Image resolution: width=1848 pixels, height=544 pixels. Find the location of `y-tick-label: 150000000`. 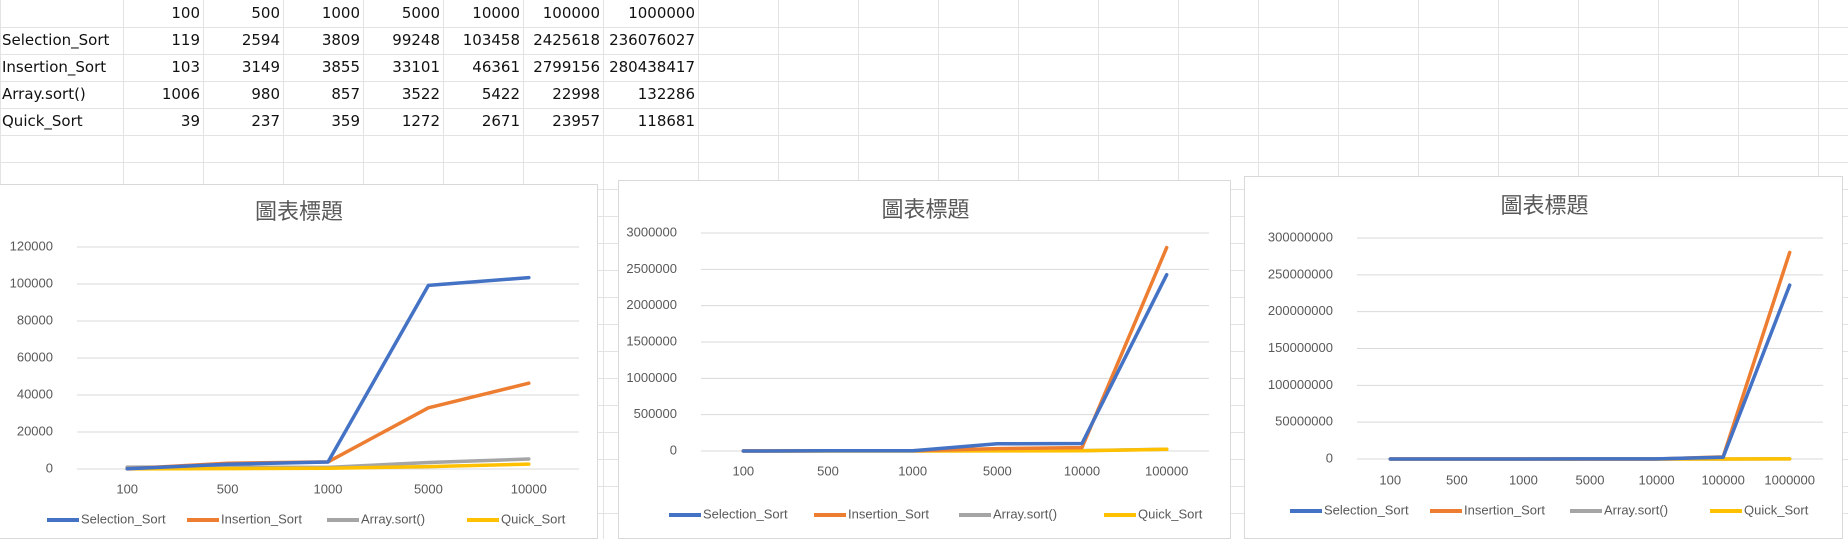

y-tick-label: 150000000 is located at coordinates (1300, 347).